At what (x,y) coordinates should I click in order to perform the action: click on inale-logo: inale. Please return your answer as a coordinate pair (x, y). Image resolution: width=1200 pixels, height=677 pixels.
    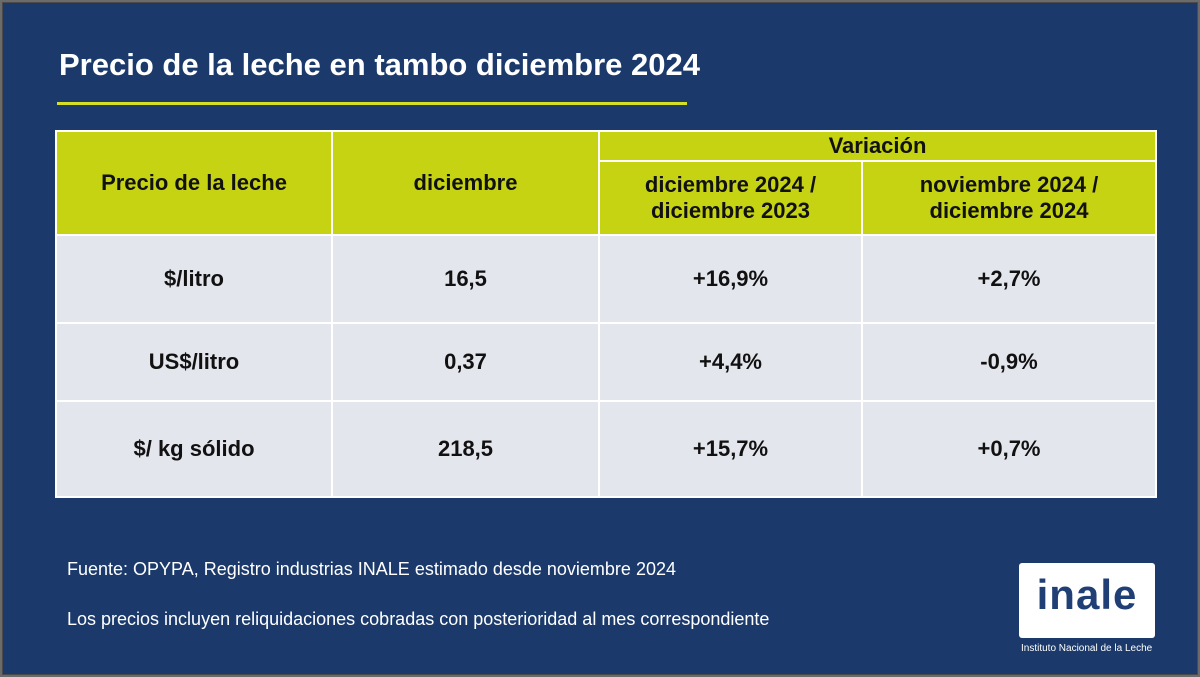
    Looking at the image, I should click on (1087, 600).